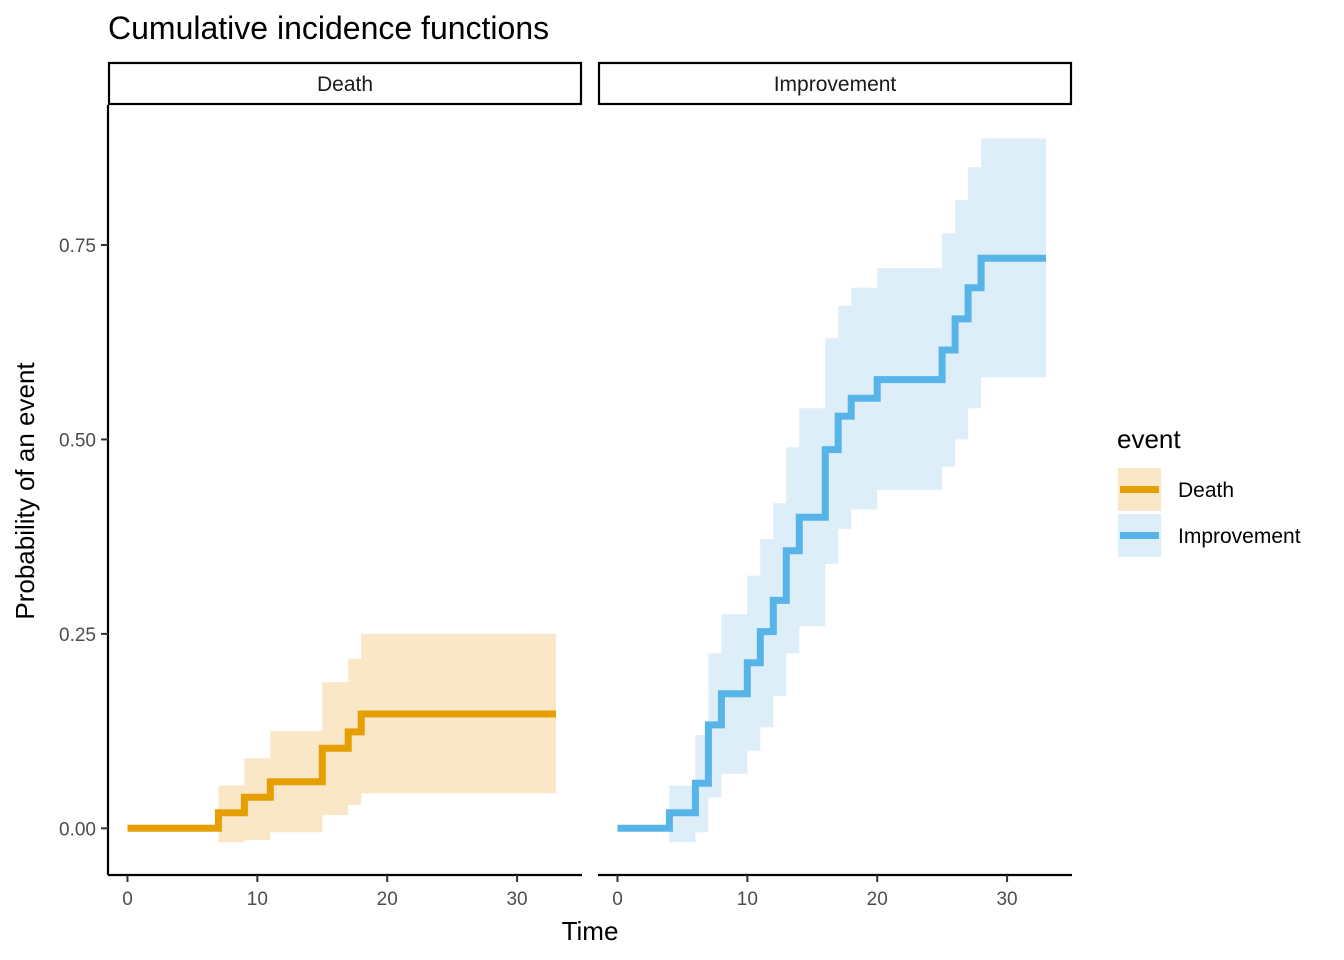 Image resolution: width=1344 pixels, height=960 pixels. What do you see at coordinates (25, 491) in the screenshot?
I see `y-axis-title: Probability of an event` at bounding box center [25, 491].